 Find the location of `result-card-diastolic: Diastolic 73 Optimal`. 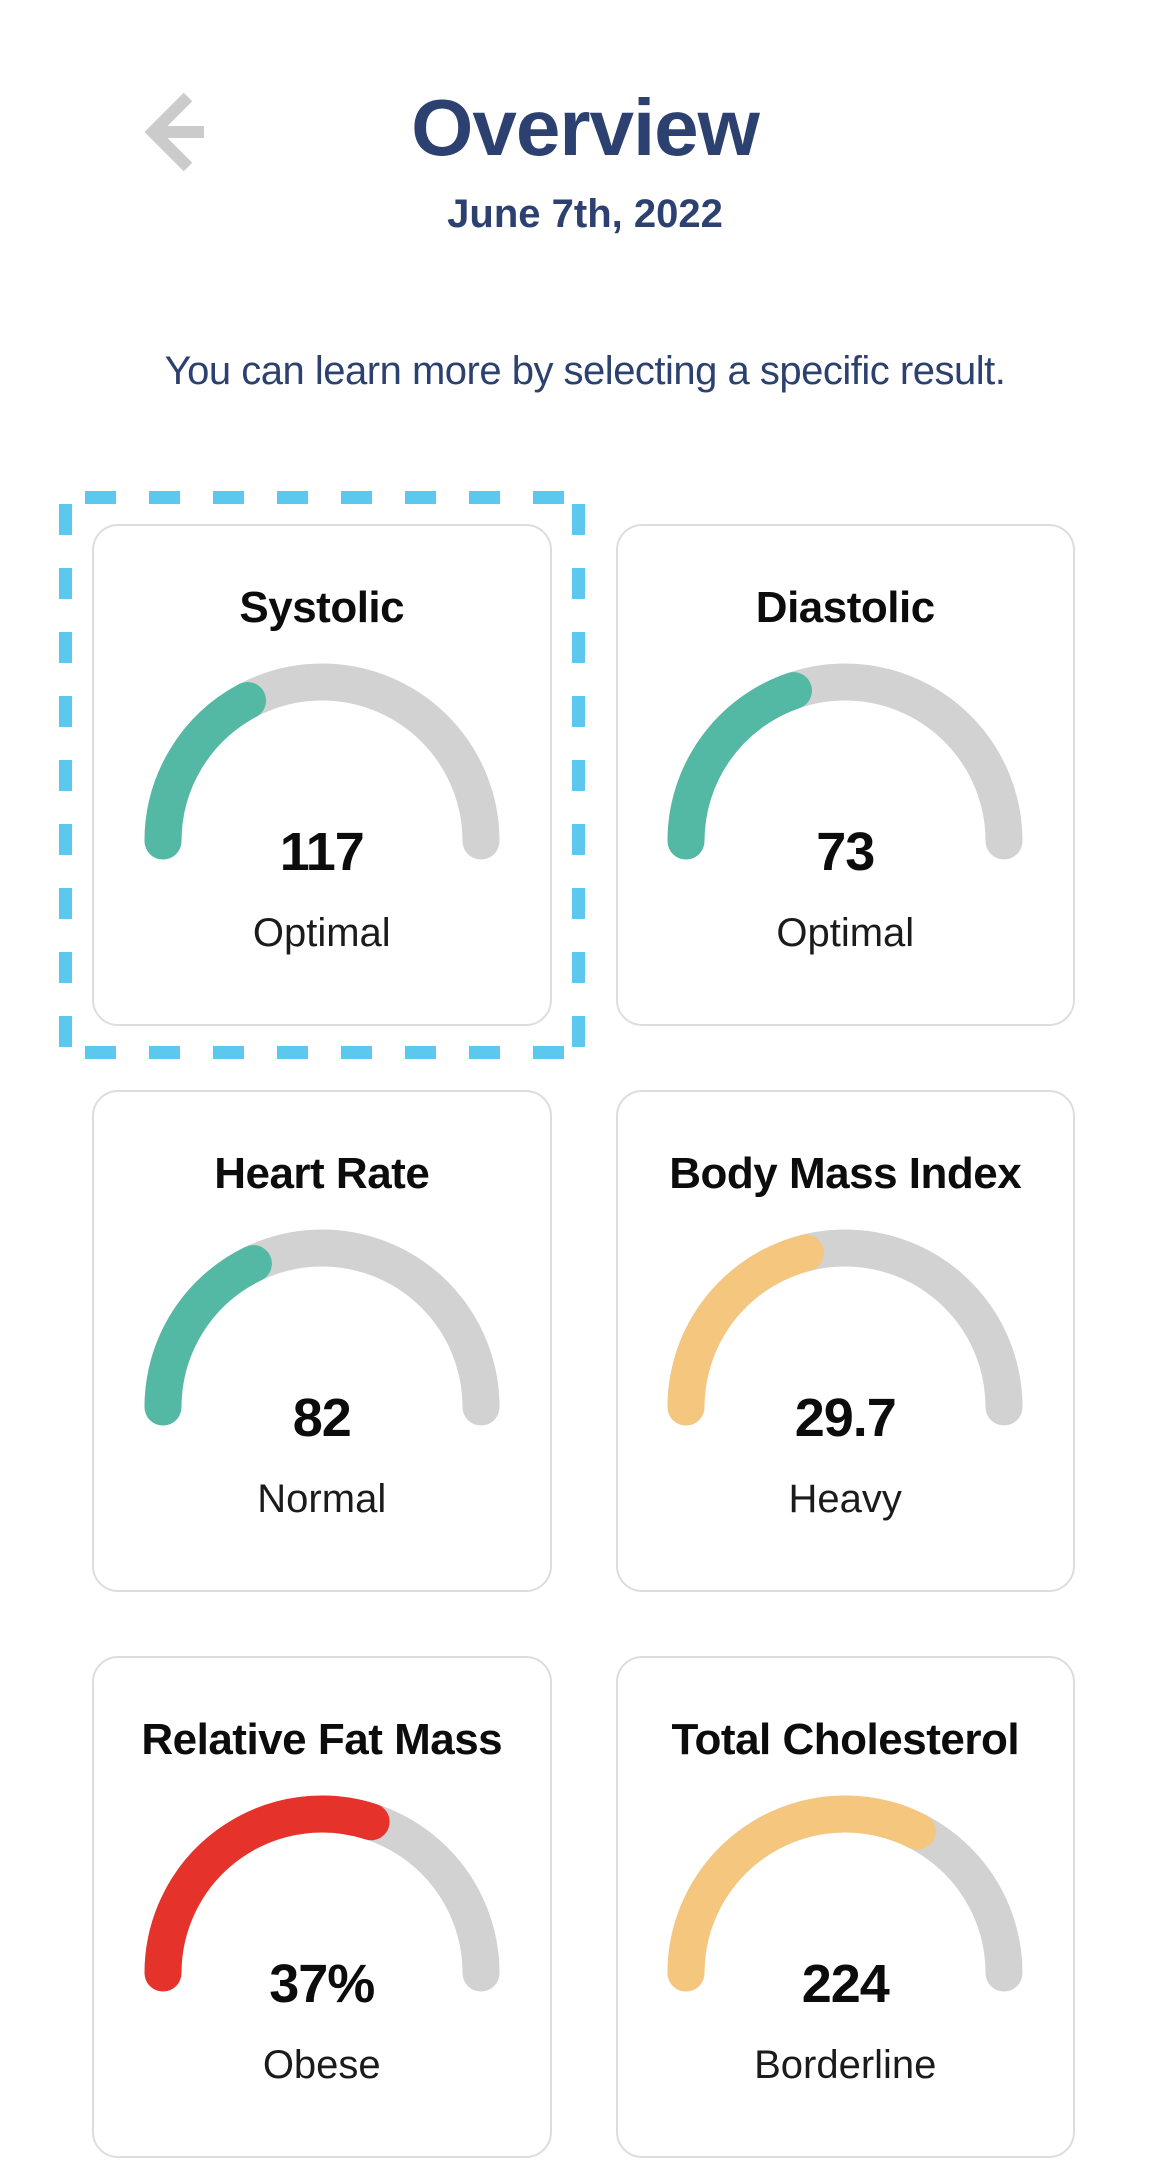

result-card-diastolic: Diastolic 73 Optimal is located at coordinates (845, 775).